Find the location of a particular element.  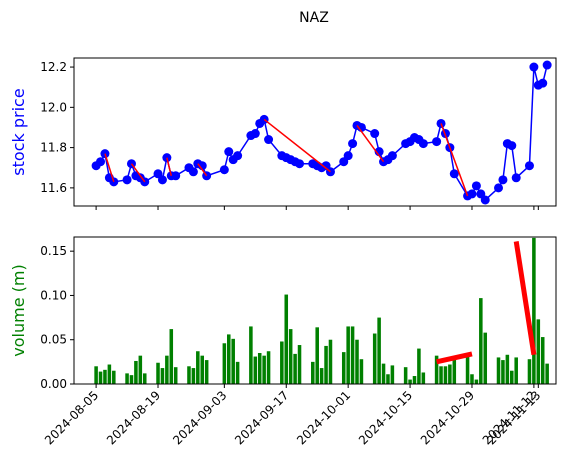

y-tick-label: 11.8 is located at coordinates (53, 148).